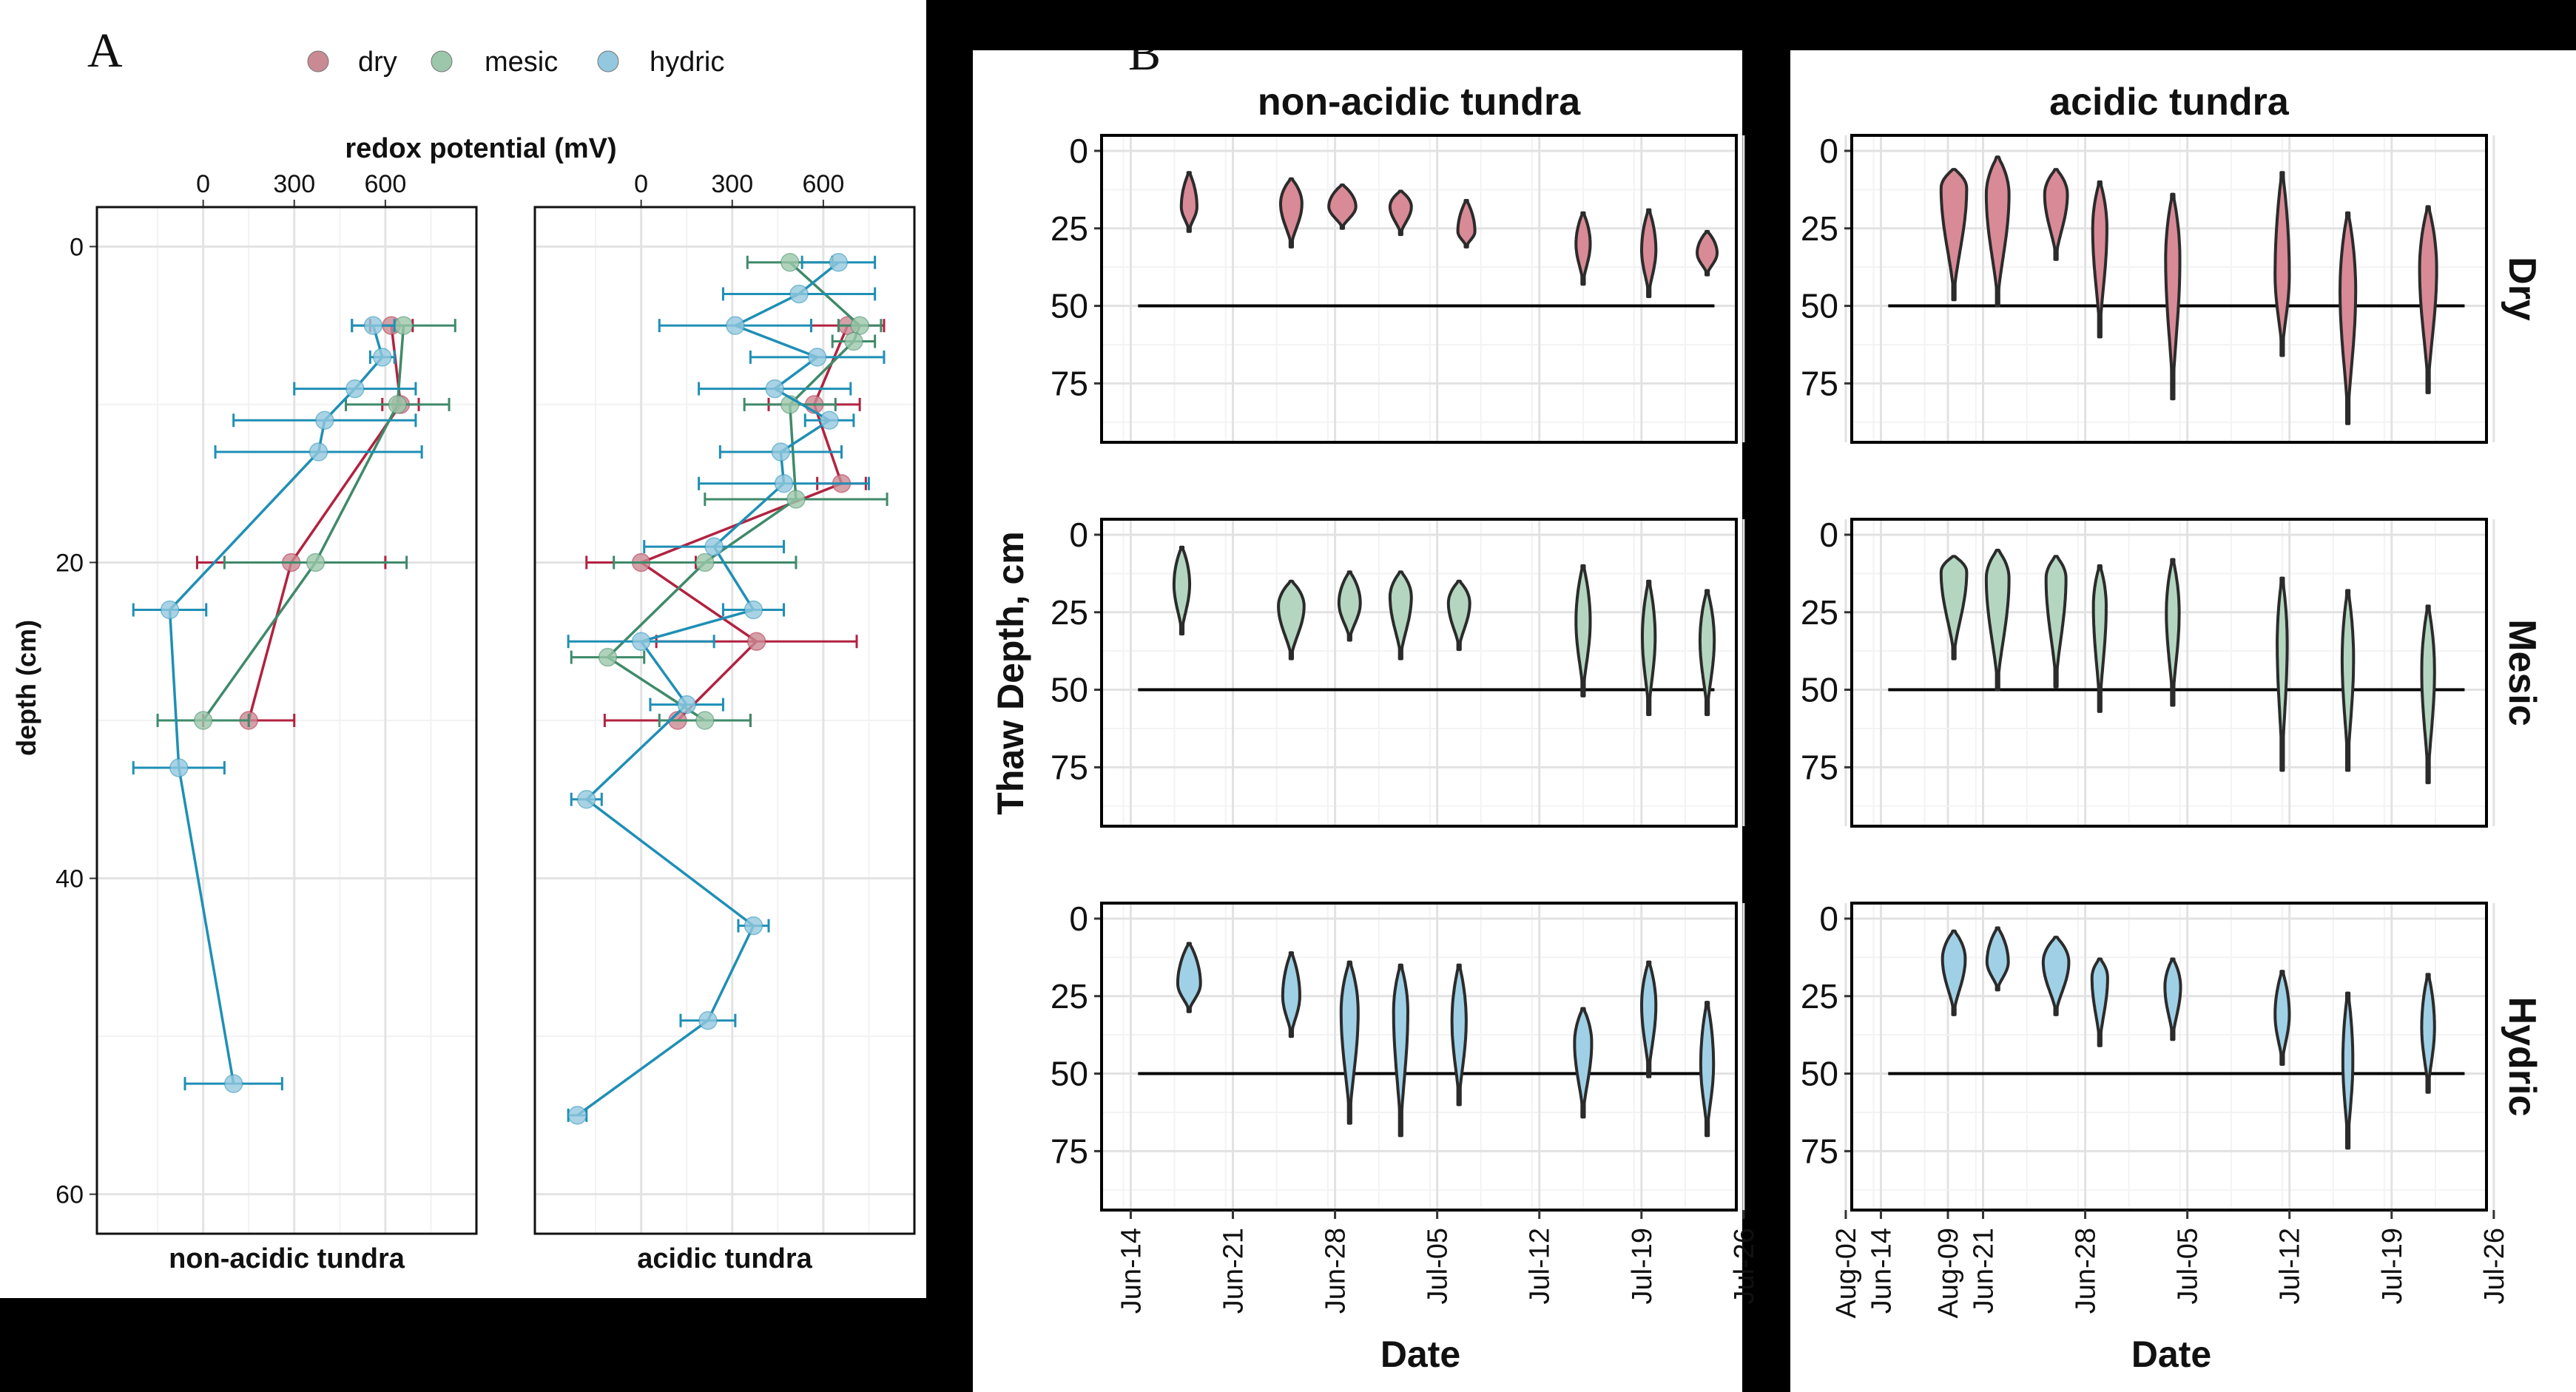 This screenshot has height=1392, width=2576. I want to click on panel-label: acidic tundra, so click(724, 1258).